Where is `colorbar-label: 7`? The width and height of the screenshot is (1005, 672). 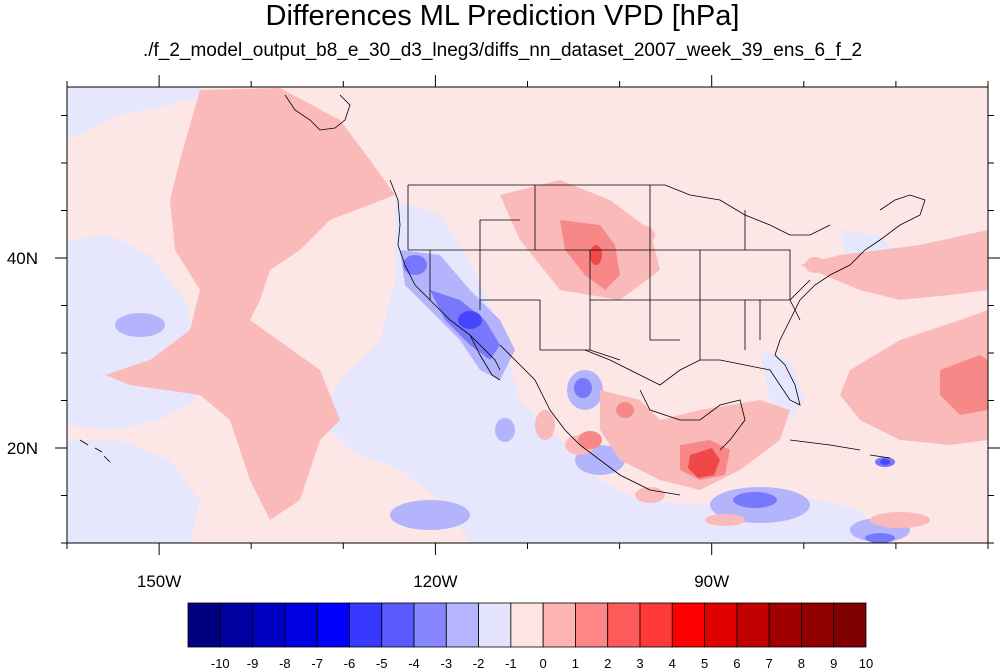 colorbar-label: 7 is located at coordinates (769, 663).